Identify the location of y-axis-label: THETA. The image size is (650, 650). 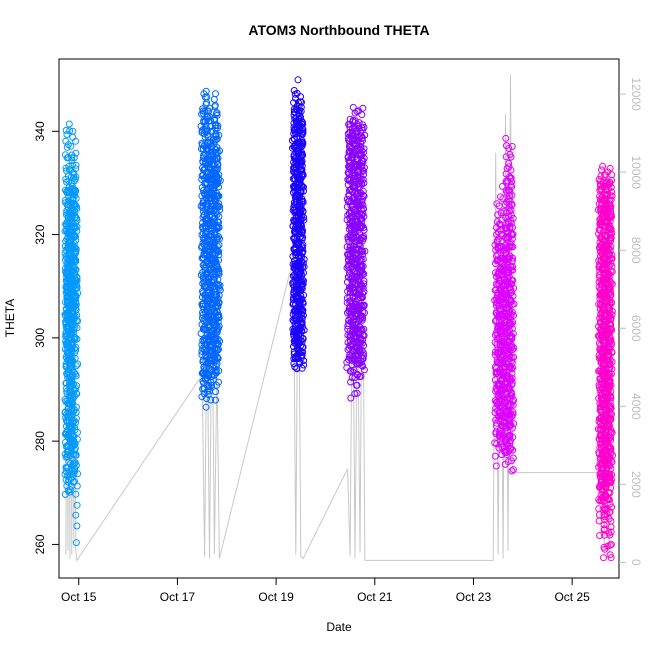
(10, 318).